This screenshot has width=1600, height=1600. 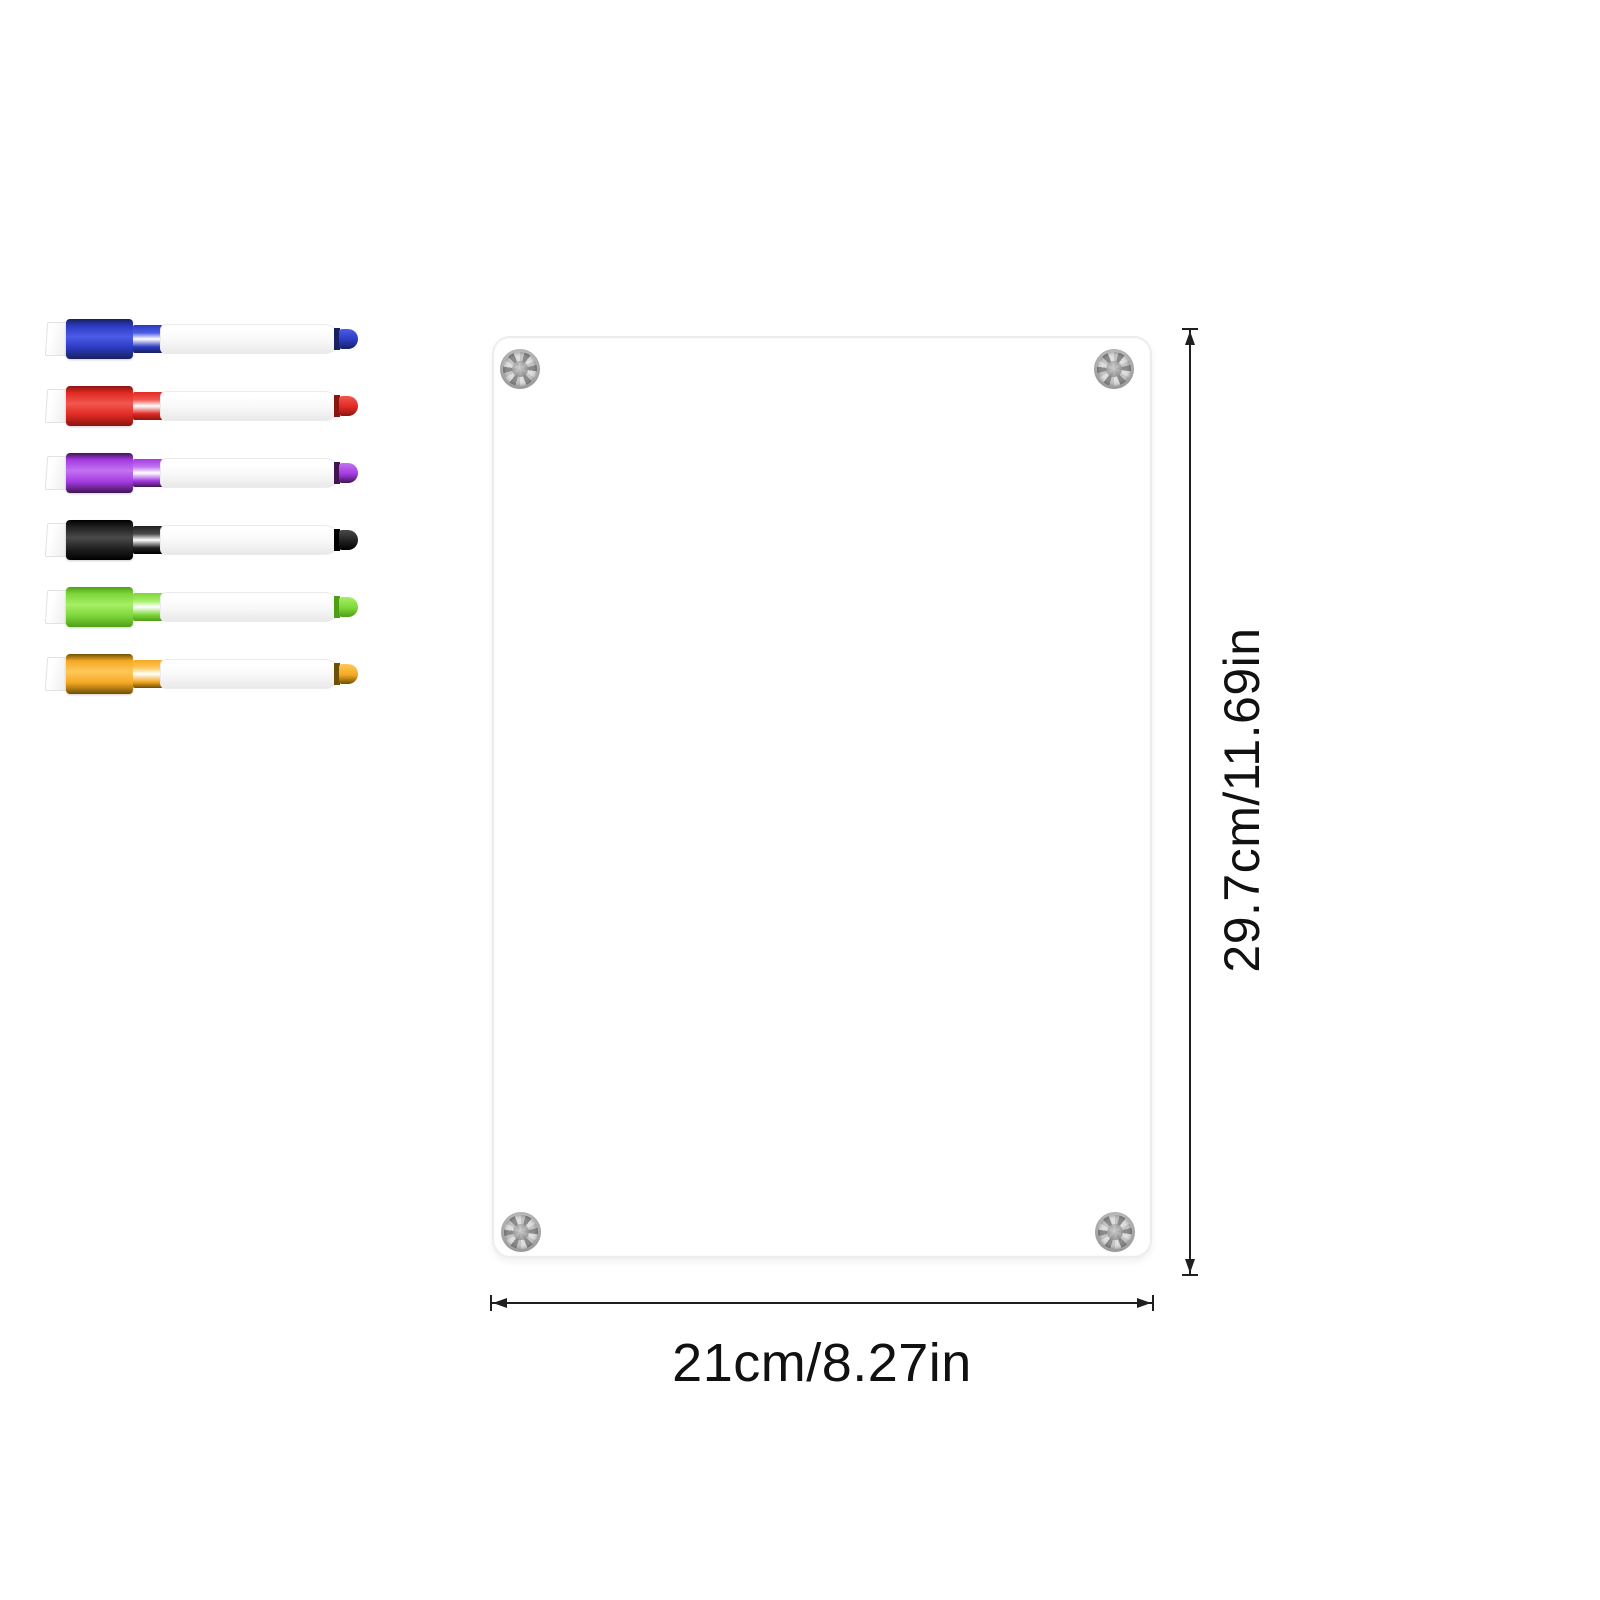 I want to click on marker-black, so click(x=201, y=540).